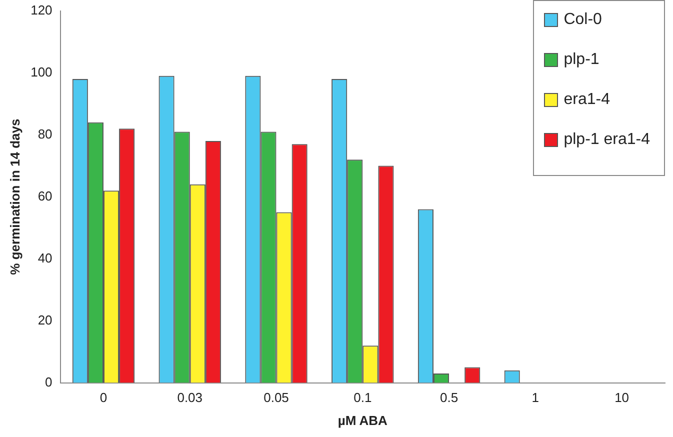 This screenshot has width=673, height=437. Describe the element at coordinates (45, 196) in the screenshot. I see `y-tick-label: 60` at that location.